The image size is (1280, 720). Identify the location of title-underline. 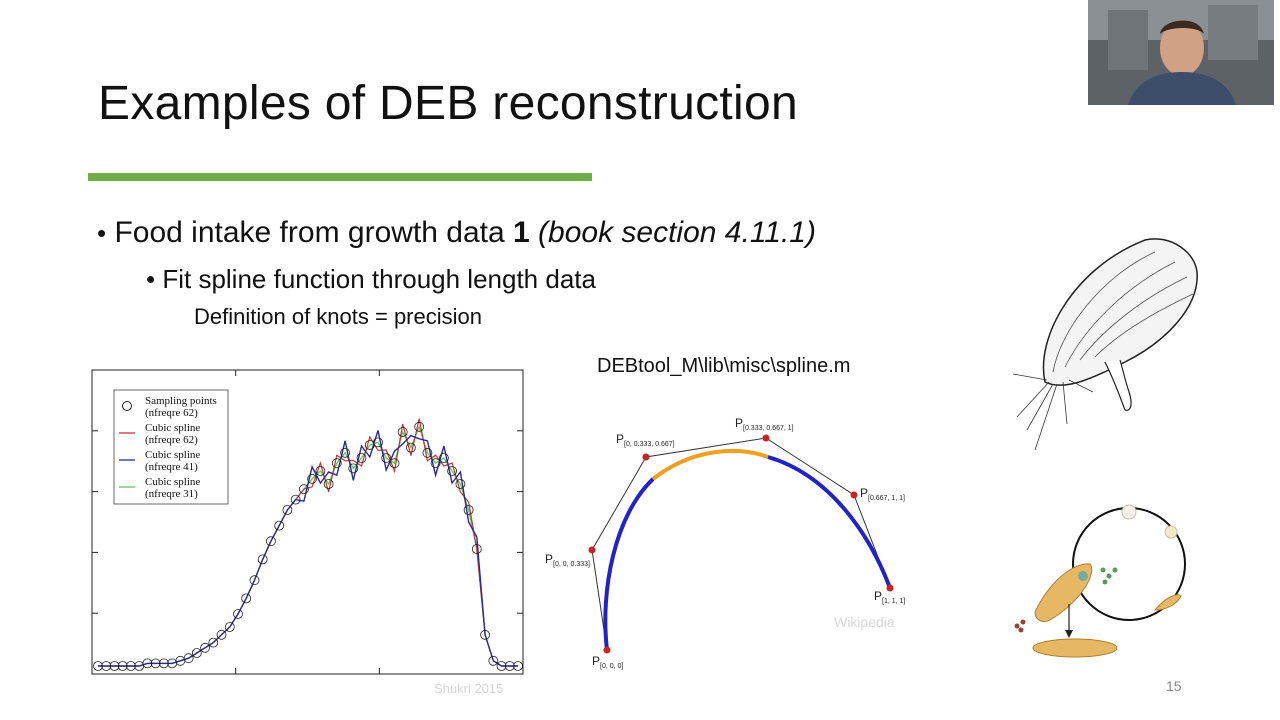
(340, 177).